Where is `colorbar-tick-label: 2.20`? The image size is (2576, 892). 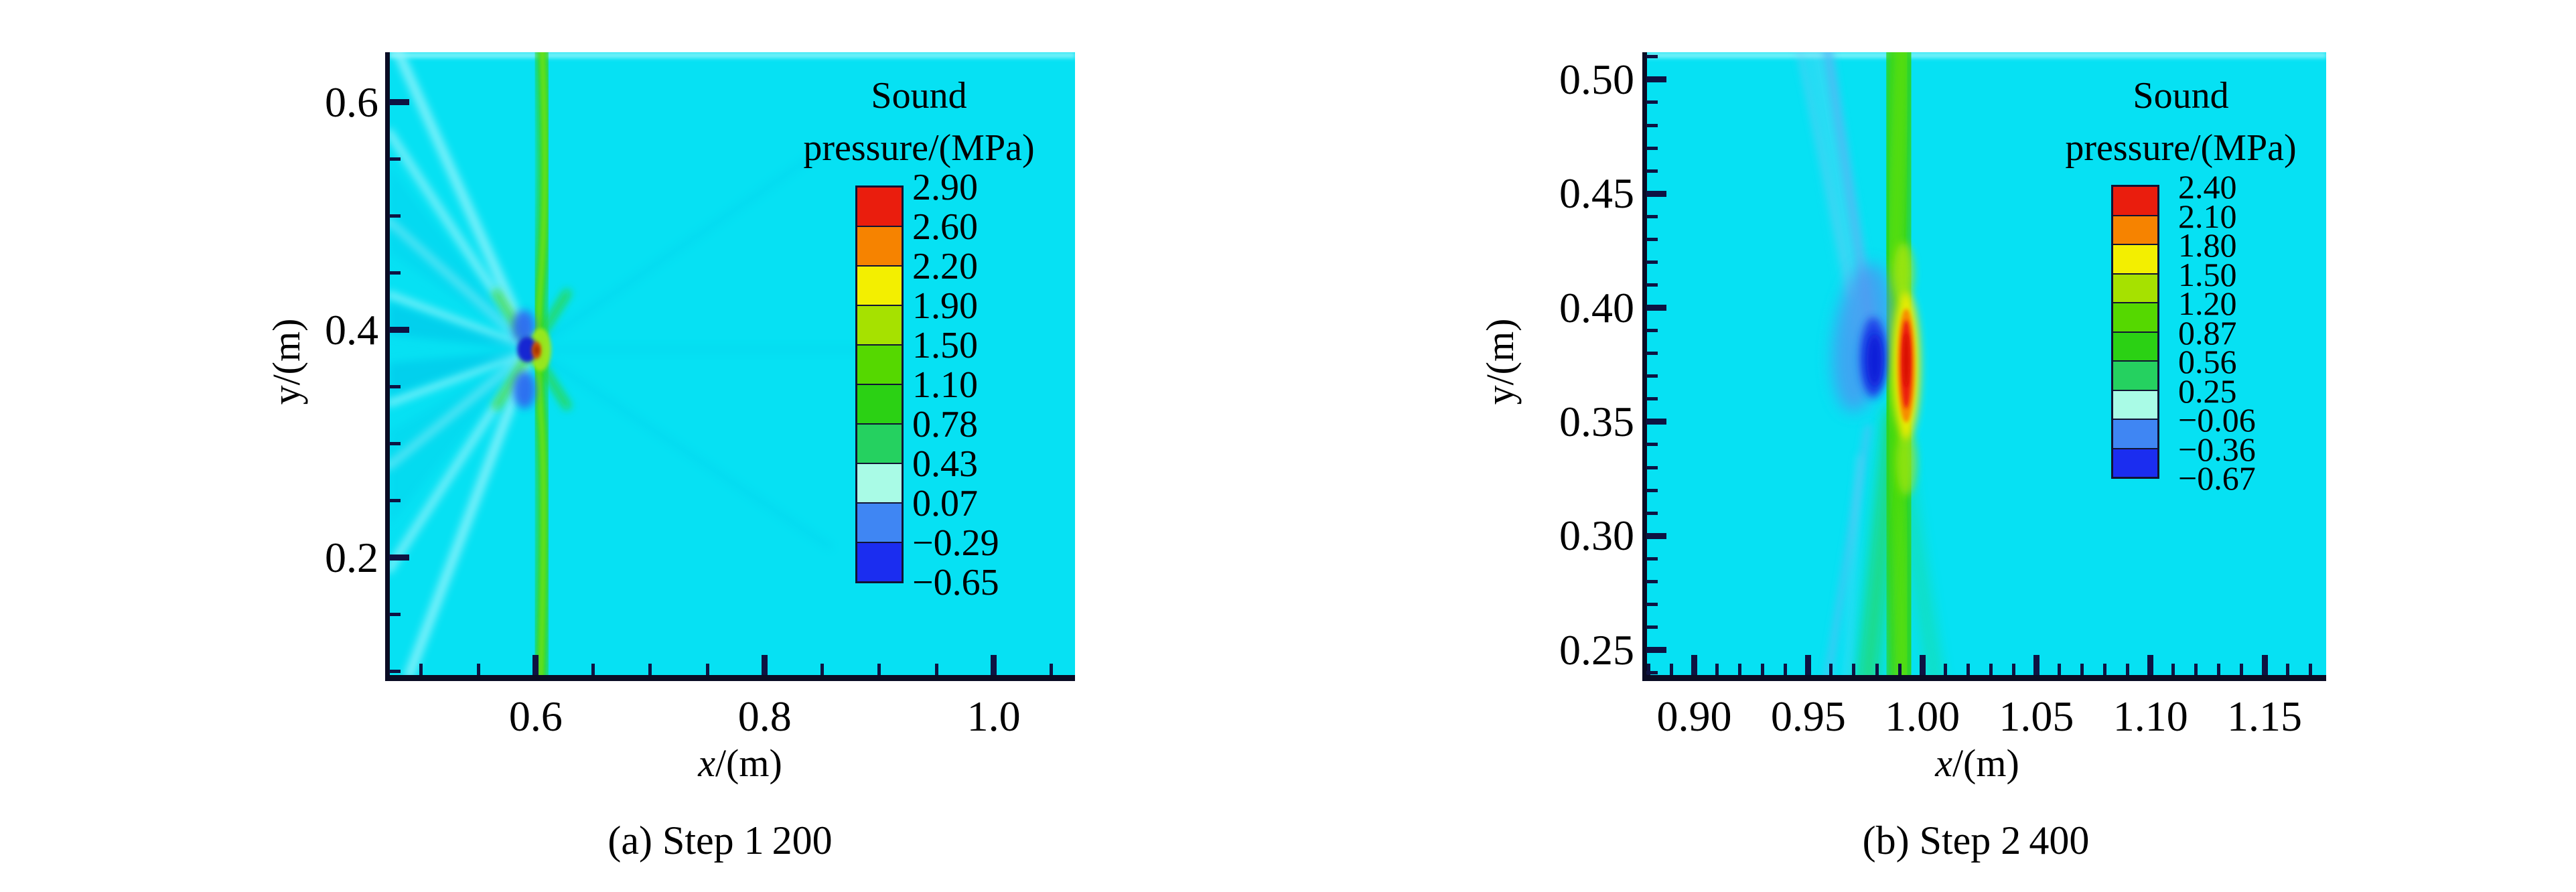 colorbar-tick-label: 2.20 is located at coordinates (945, 266).